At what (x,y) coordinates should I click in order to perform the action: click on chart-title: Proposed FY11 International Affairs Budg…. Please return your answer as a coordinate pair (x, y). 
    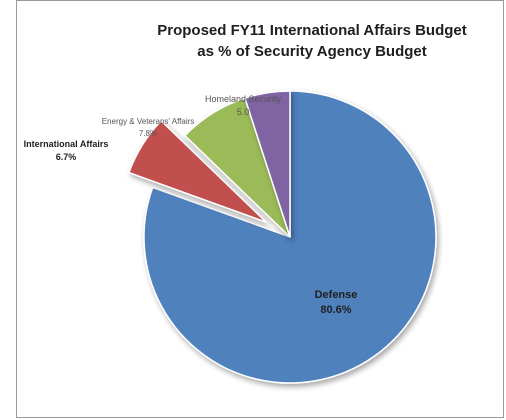
    Looking at the image, I should click on (253, 41).